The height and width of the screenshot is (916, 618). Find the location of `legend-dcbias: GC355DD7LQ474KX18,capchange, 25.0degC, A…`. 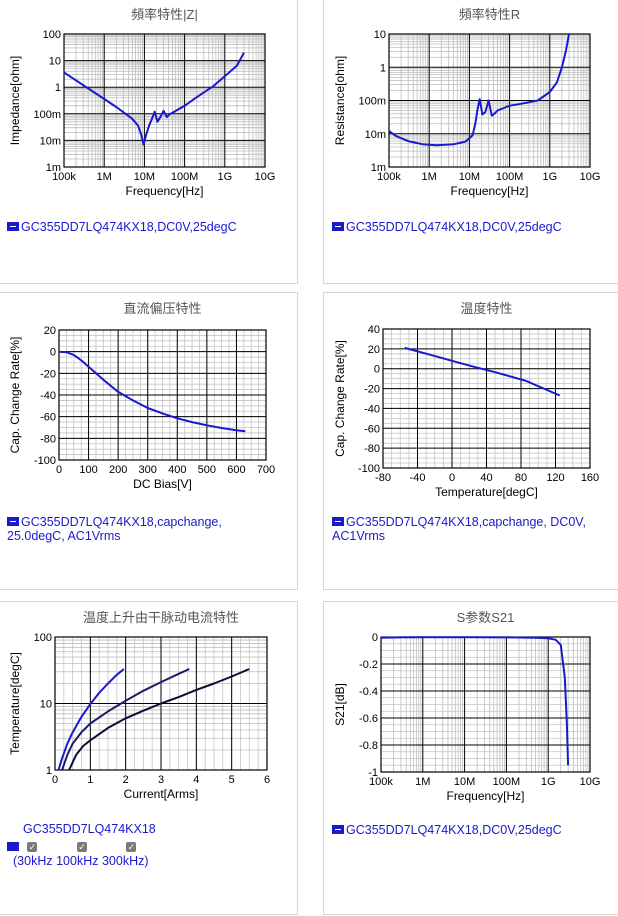

legend-dcbias: GC355DD7LQ474KX18,capchange, 25.0degC, A… is located at coordinates (127, 529).